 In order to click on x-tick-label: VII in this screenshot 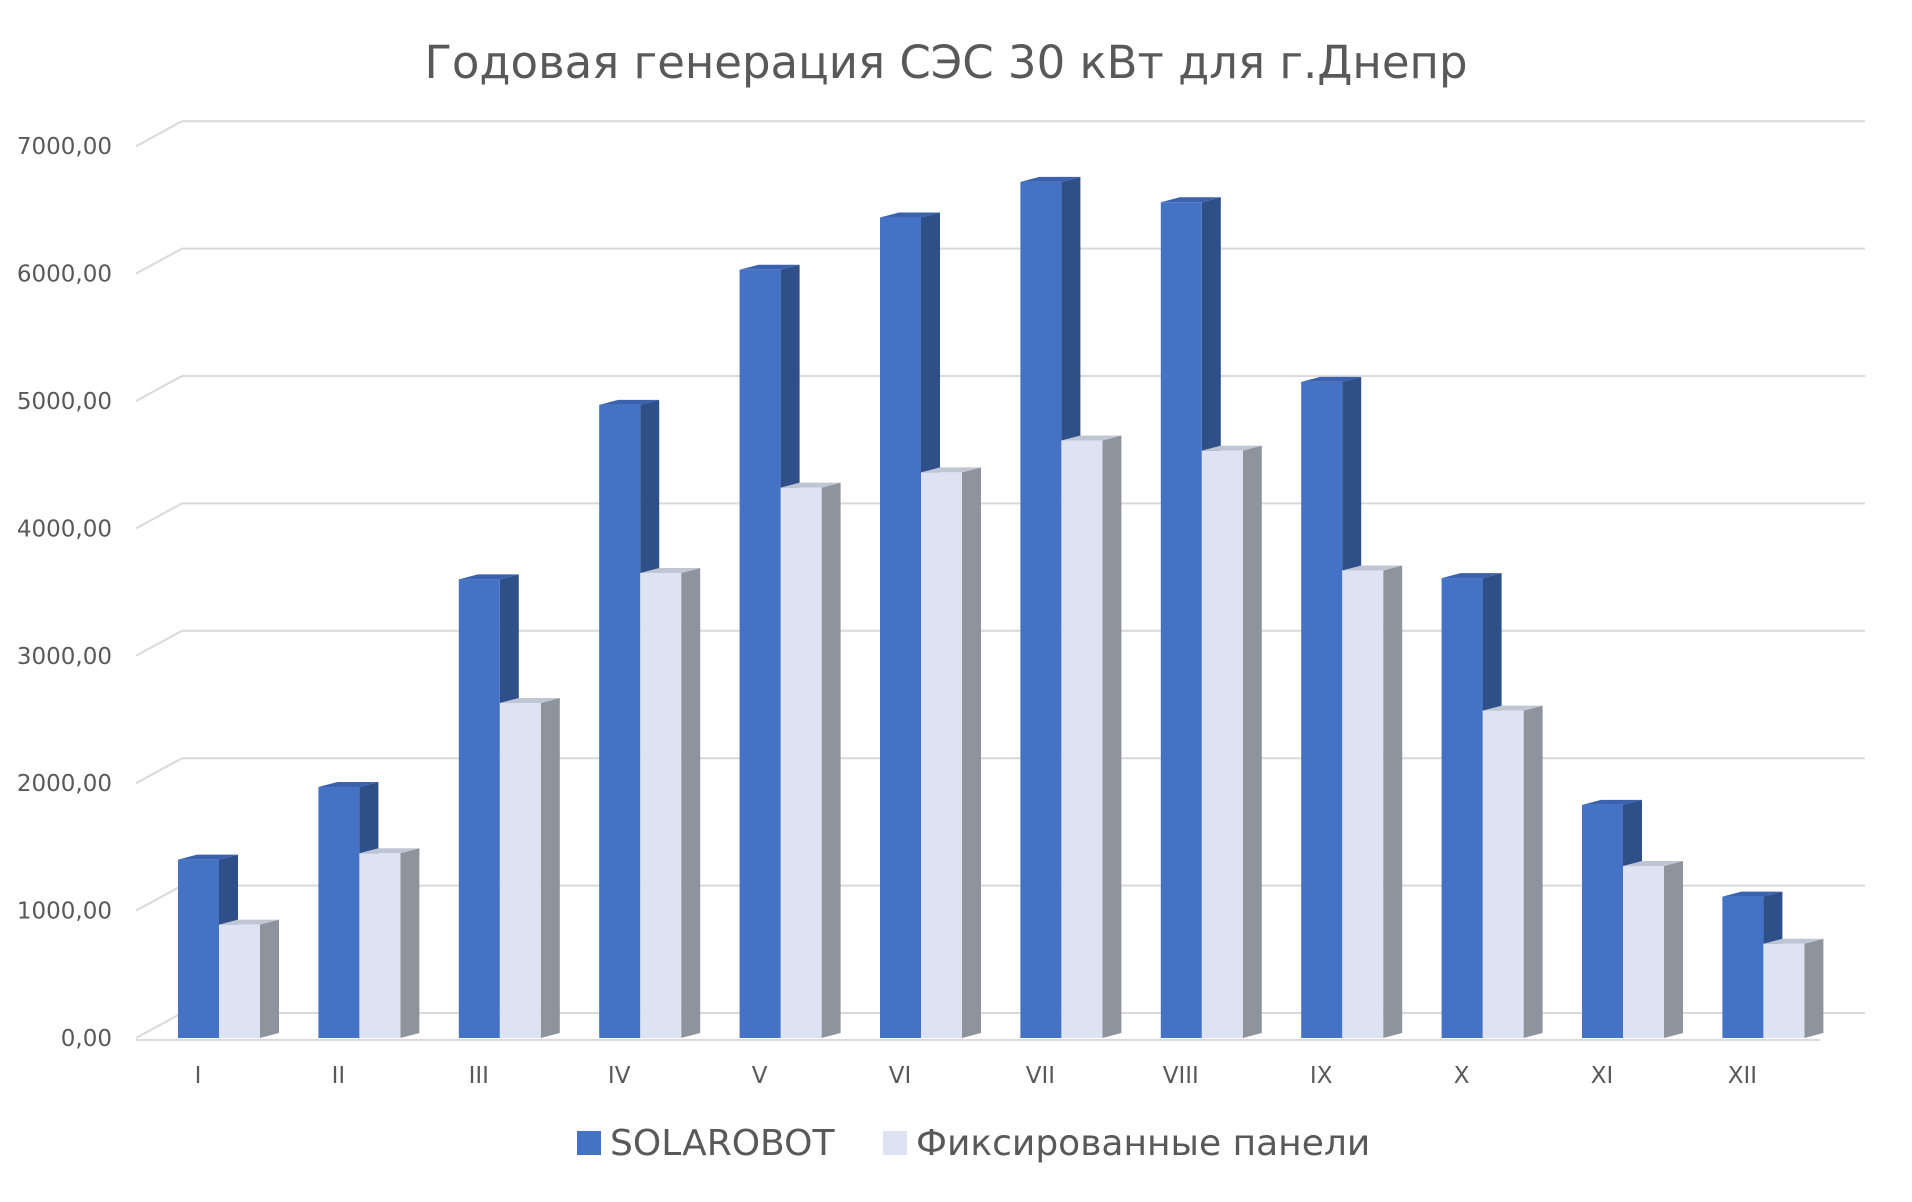, I will do `click(1040, 1076)`.